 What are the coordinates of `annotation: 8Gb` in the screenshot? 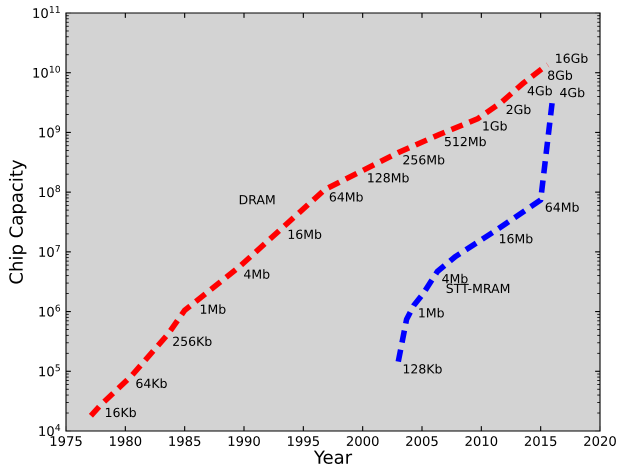 It's located at (560, 75).